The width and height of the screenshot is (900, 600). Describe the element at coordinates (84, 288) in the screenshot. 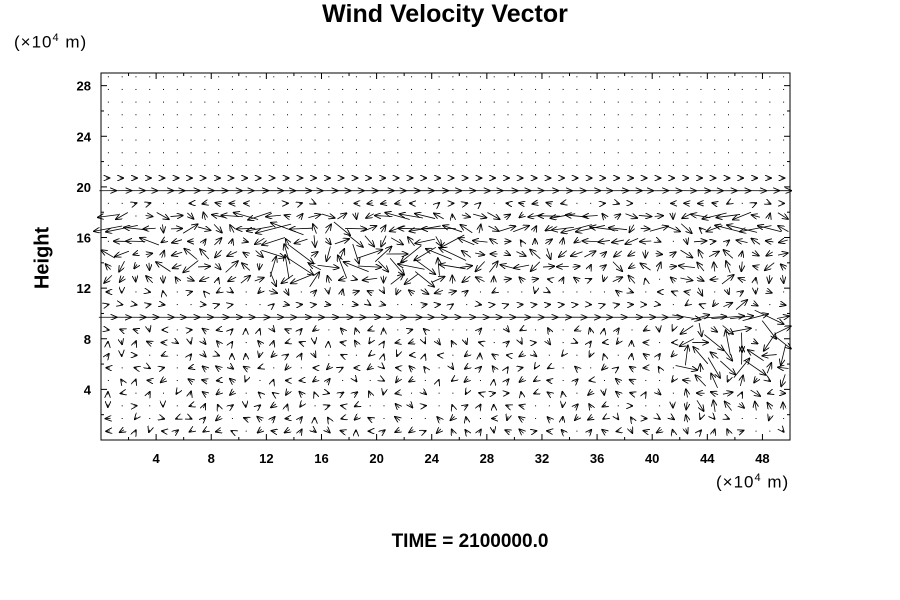

I see `y-tick-label: 12` at that location.